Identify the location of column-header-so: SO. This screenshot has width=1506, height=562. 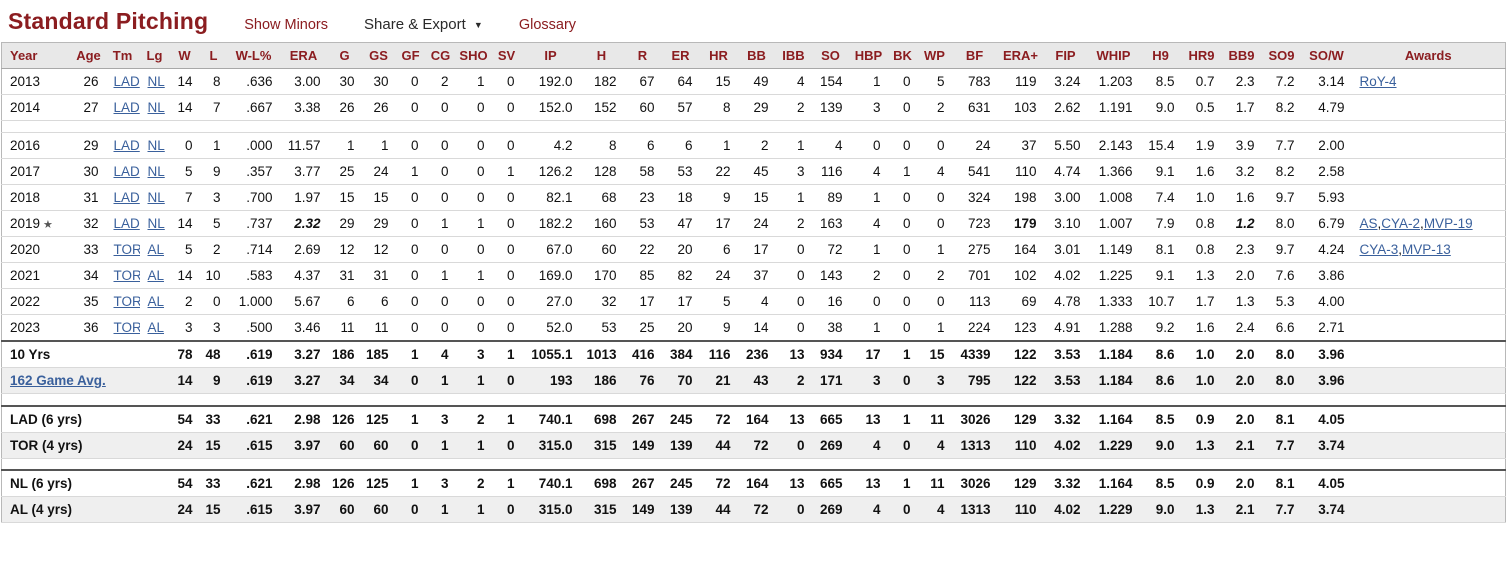
(830, 55).